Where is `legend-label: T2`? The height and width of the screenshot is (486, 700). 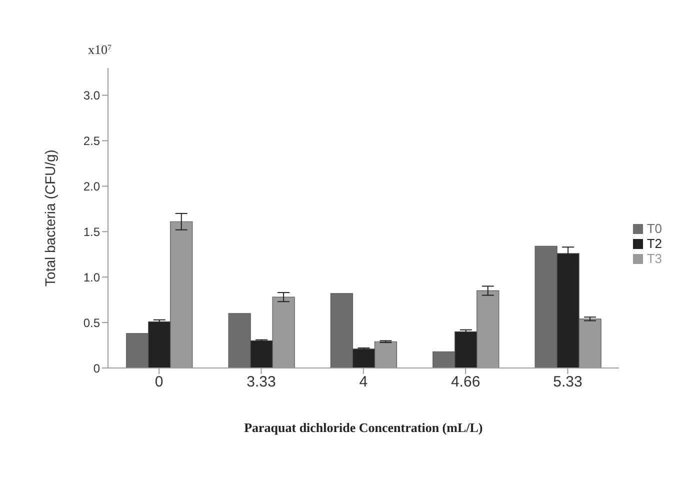
legend-label: T2 is located at coordinates (654, 243).